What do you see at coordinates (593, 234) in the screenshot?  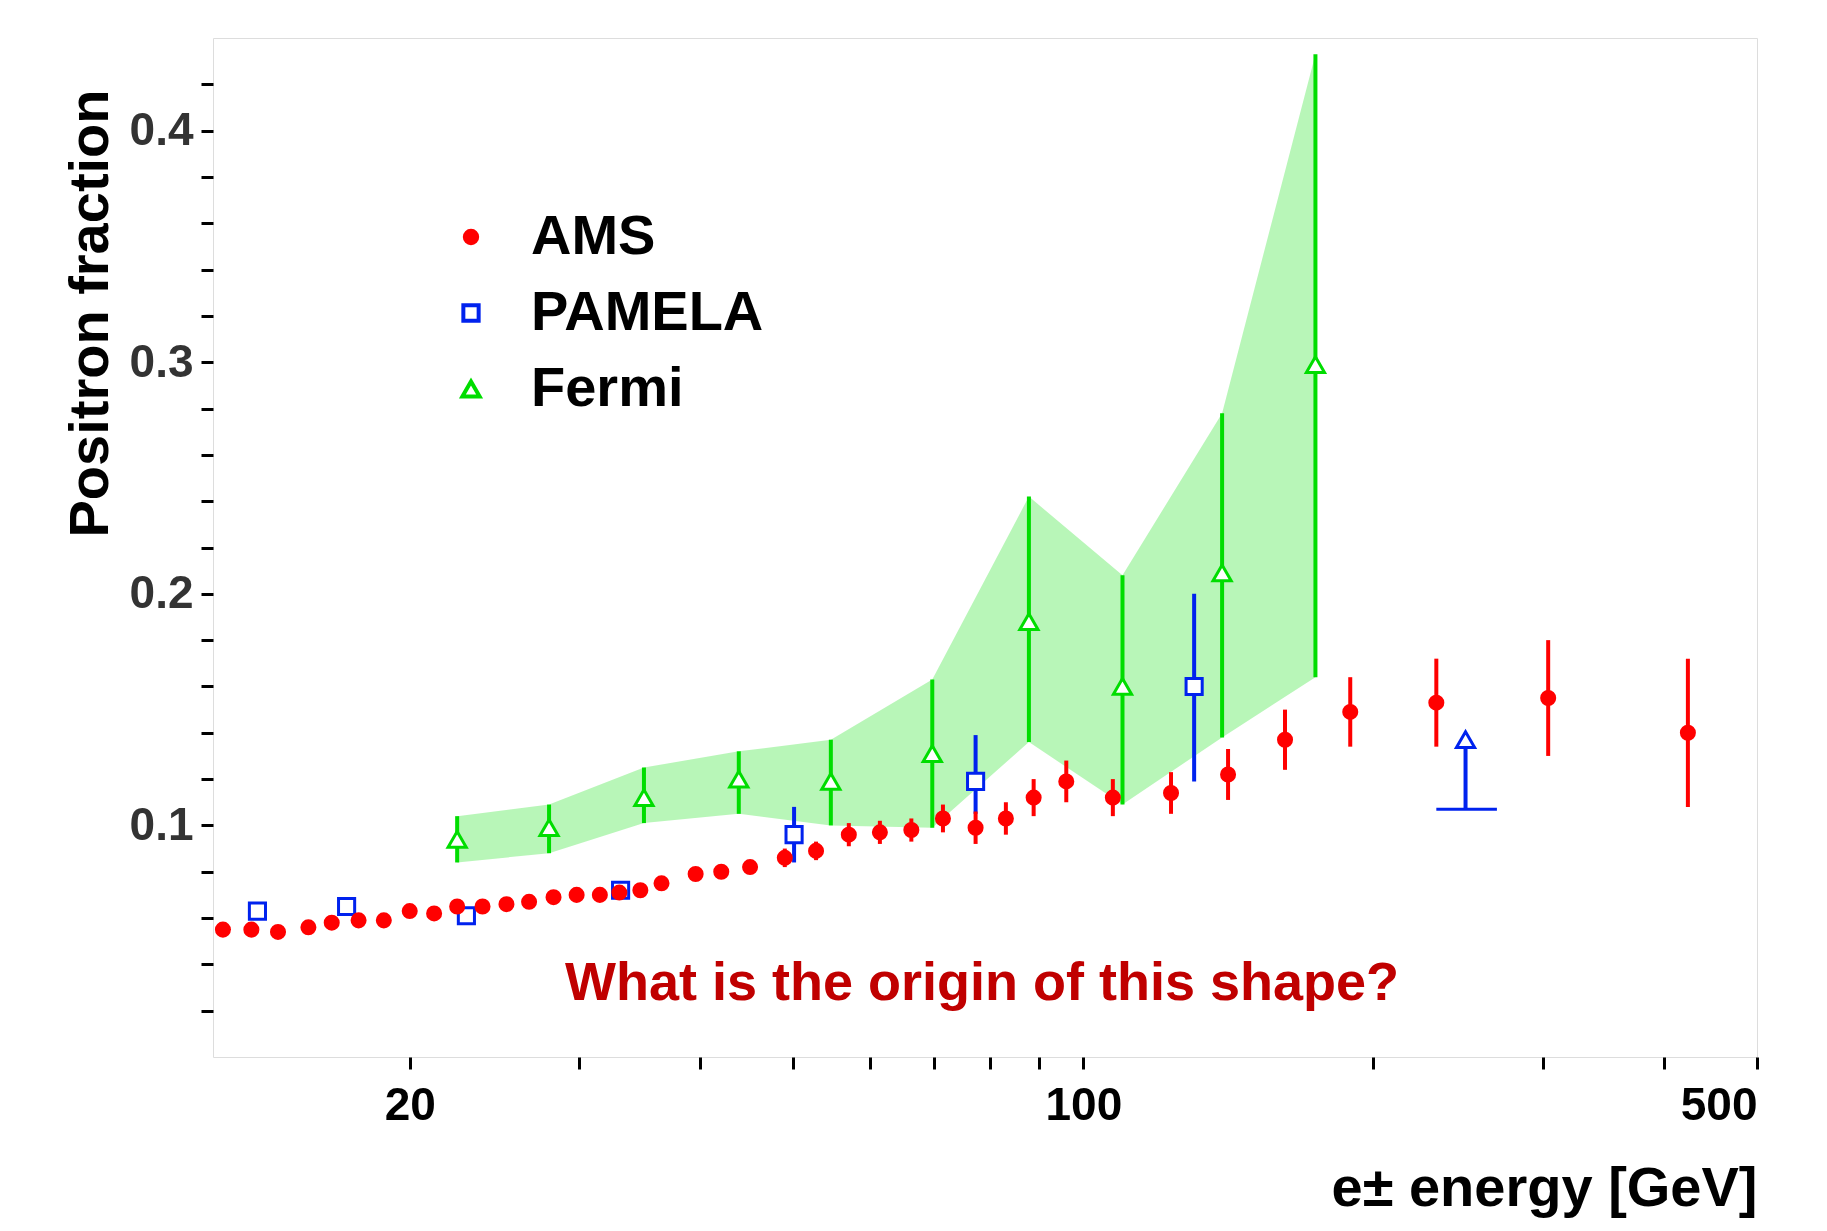 I see `legend-label: AMS` at bounding box center [593, 234].